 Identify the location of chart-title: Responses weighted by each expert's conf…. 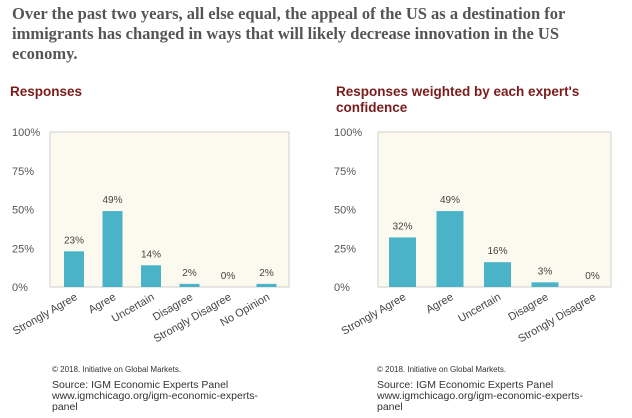
(458, 99).